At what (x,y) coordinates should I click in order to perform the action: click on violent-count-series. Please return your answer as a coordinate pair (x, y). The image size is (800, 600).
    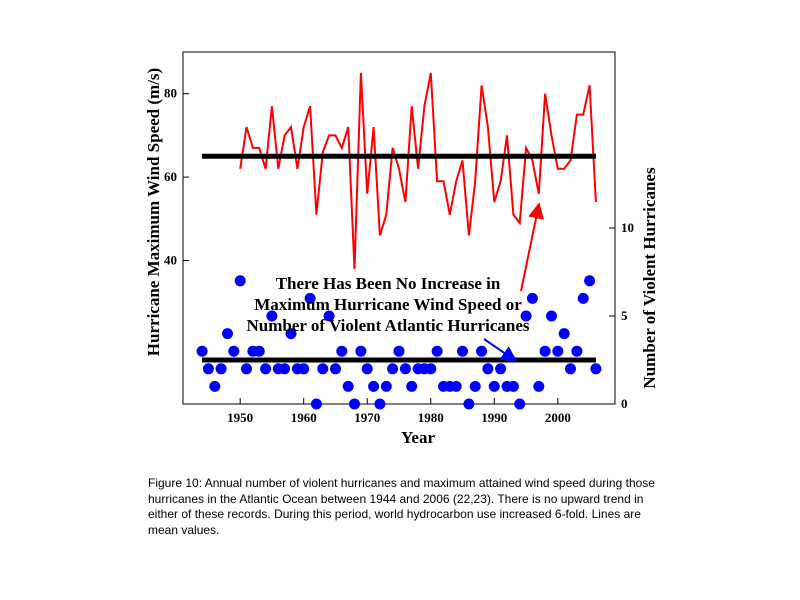
    Looking at the image, I should click on (399, 342).